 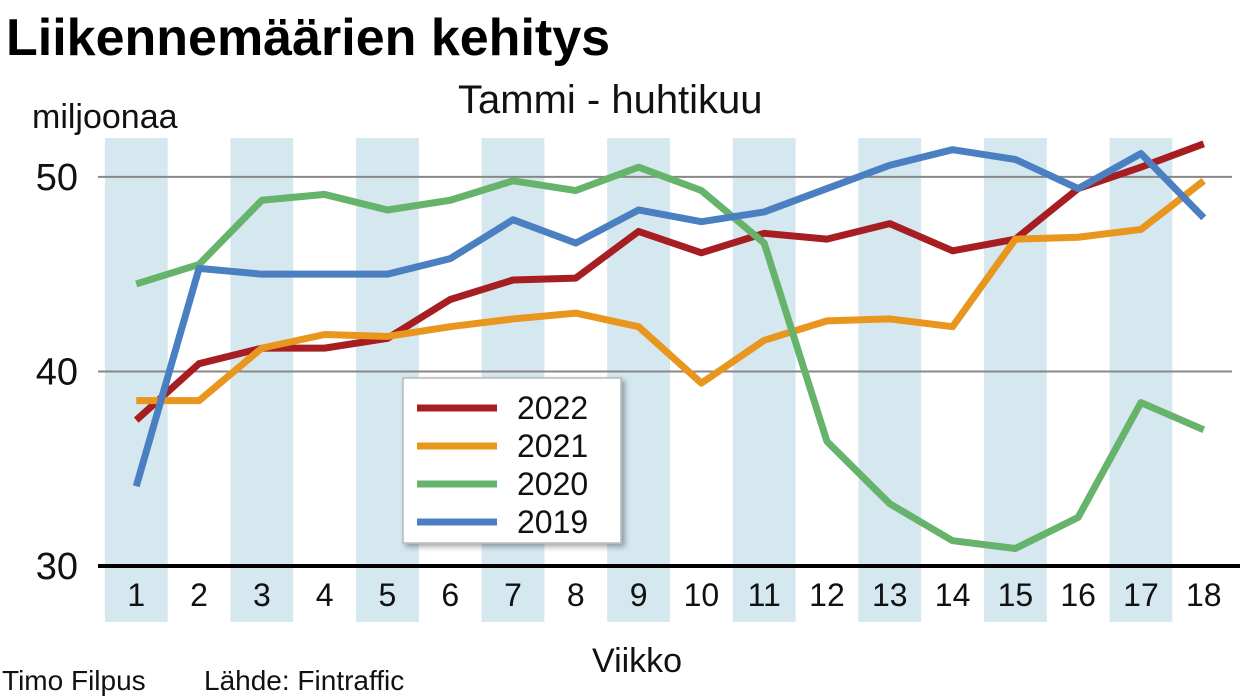 I want to click on x-tick-5: 5, so click(x=388, y=595).